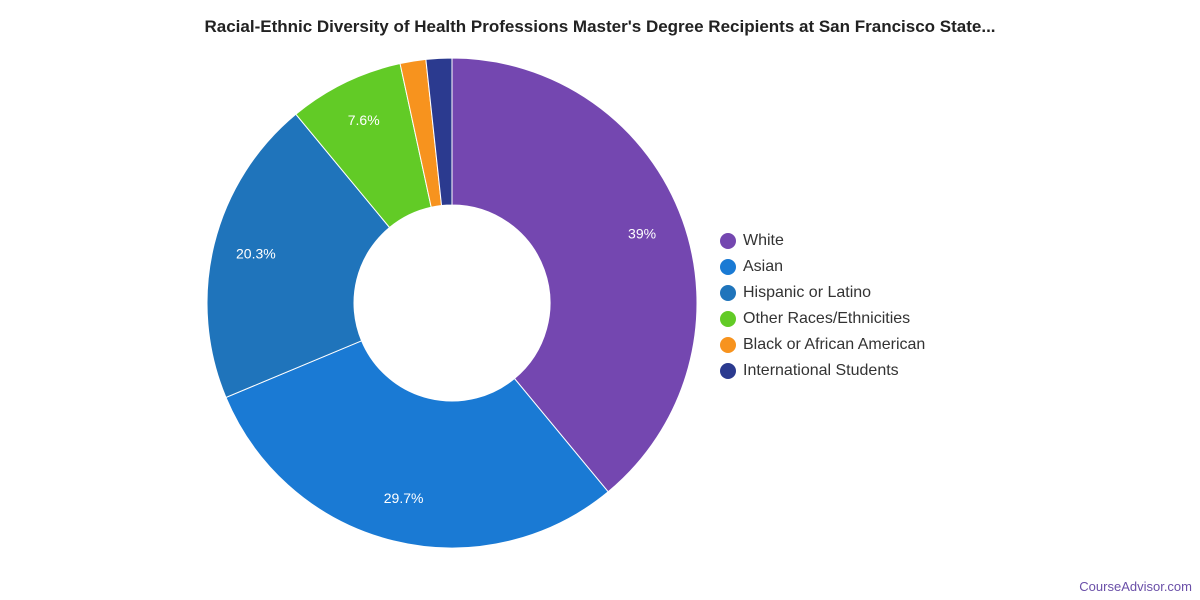  I want to click on slice-white, so click(574, 275).